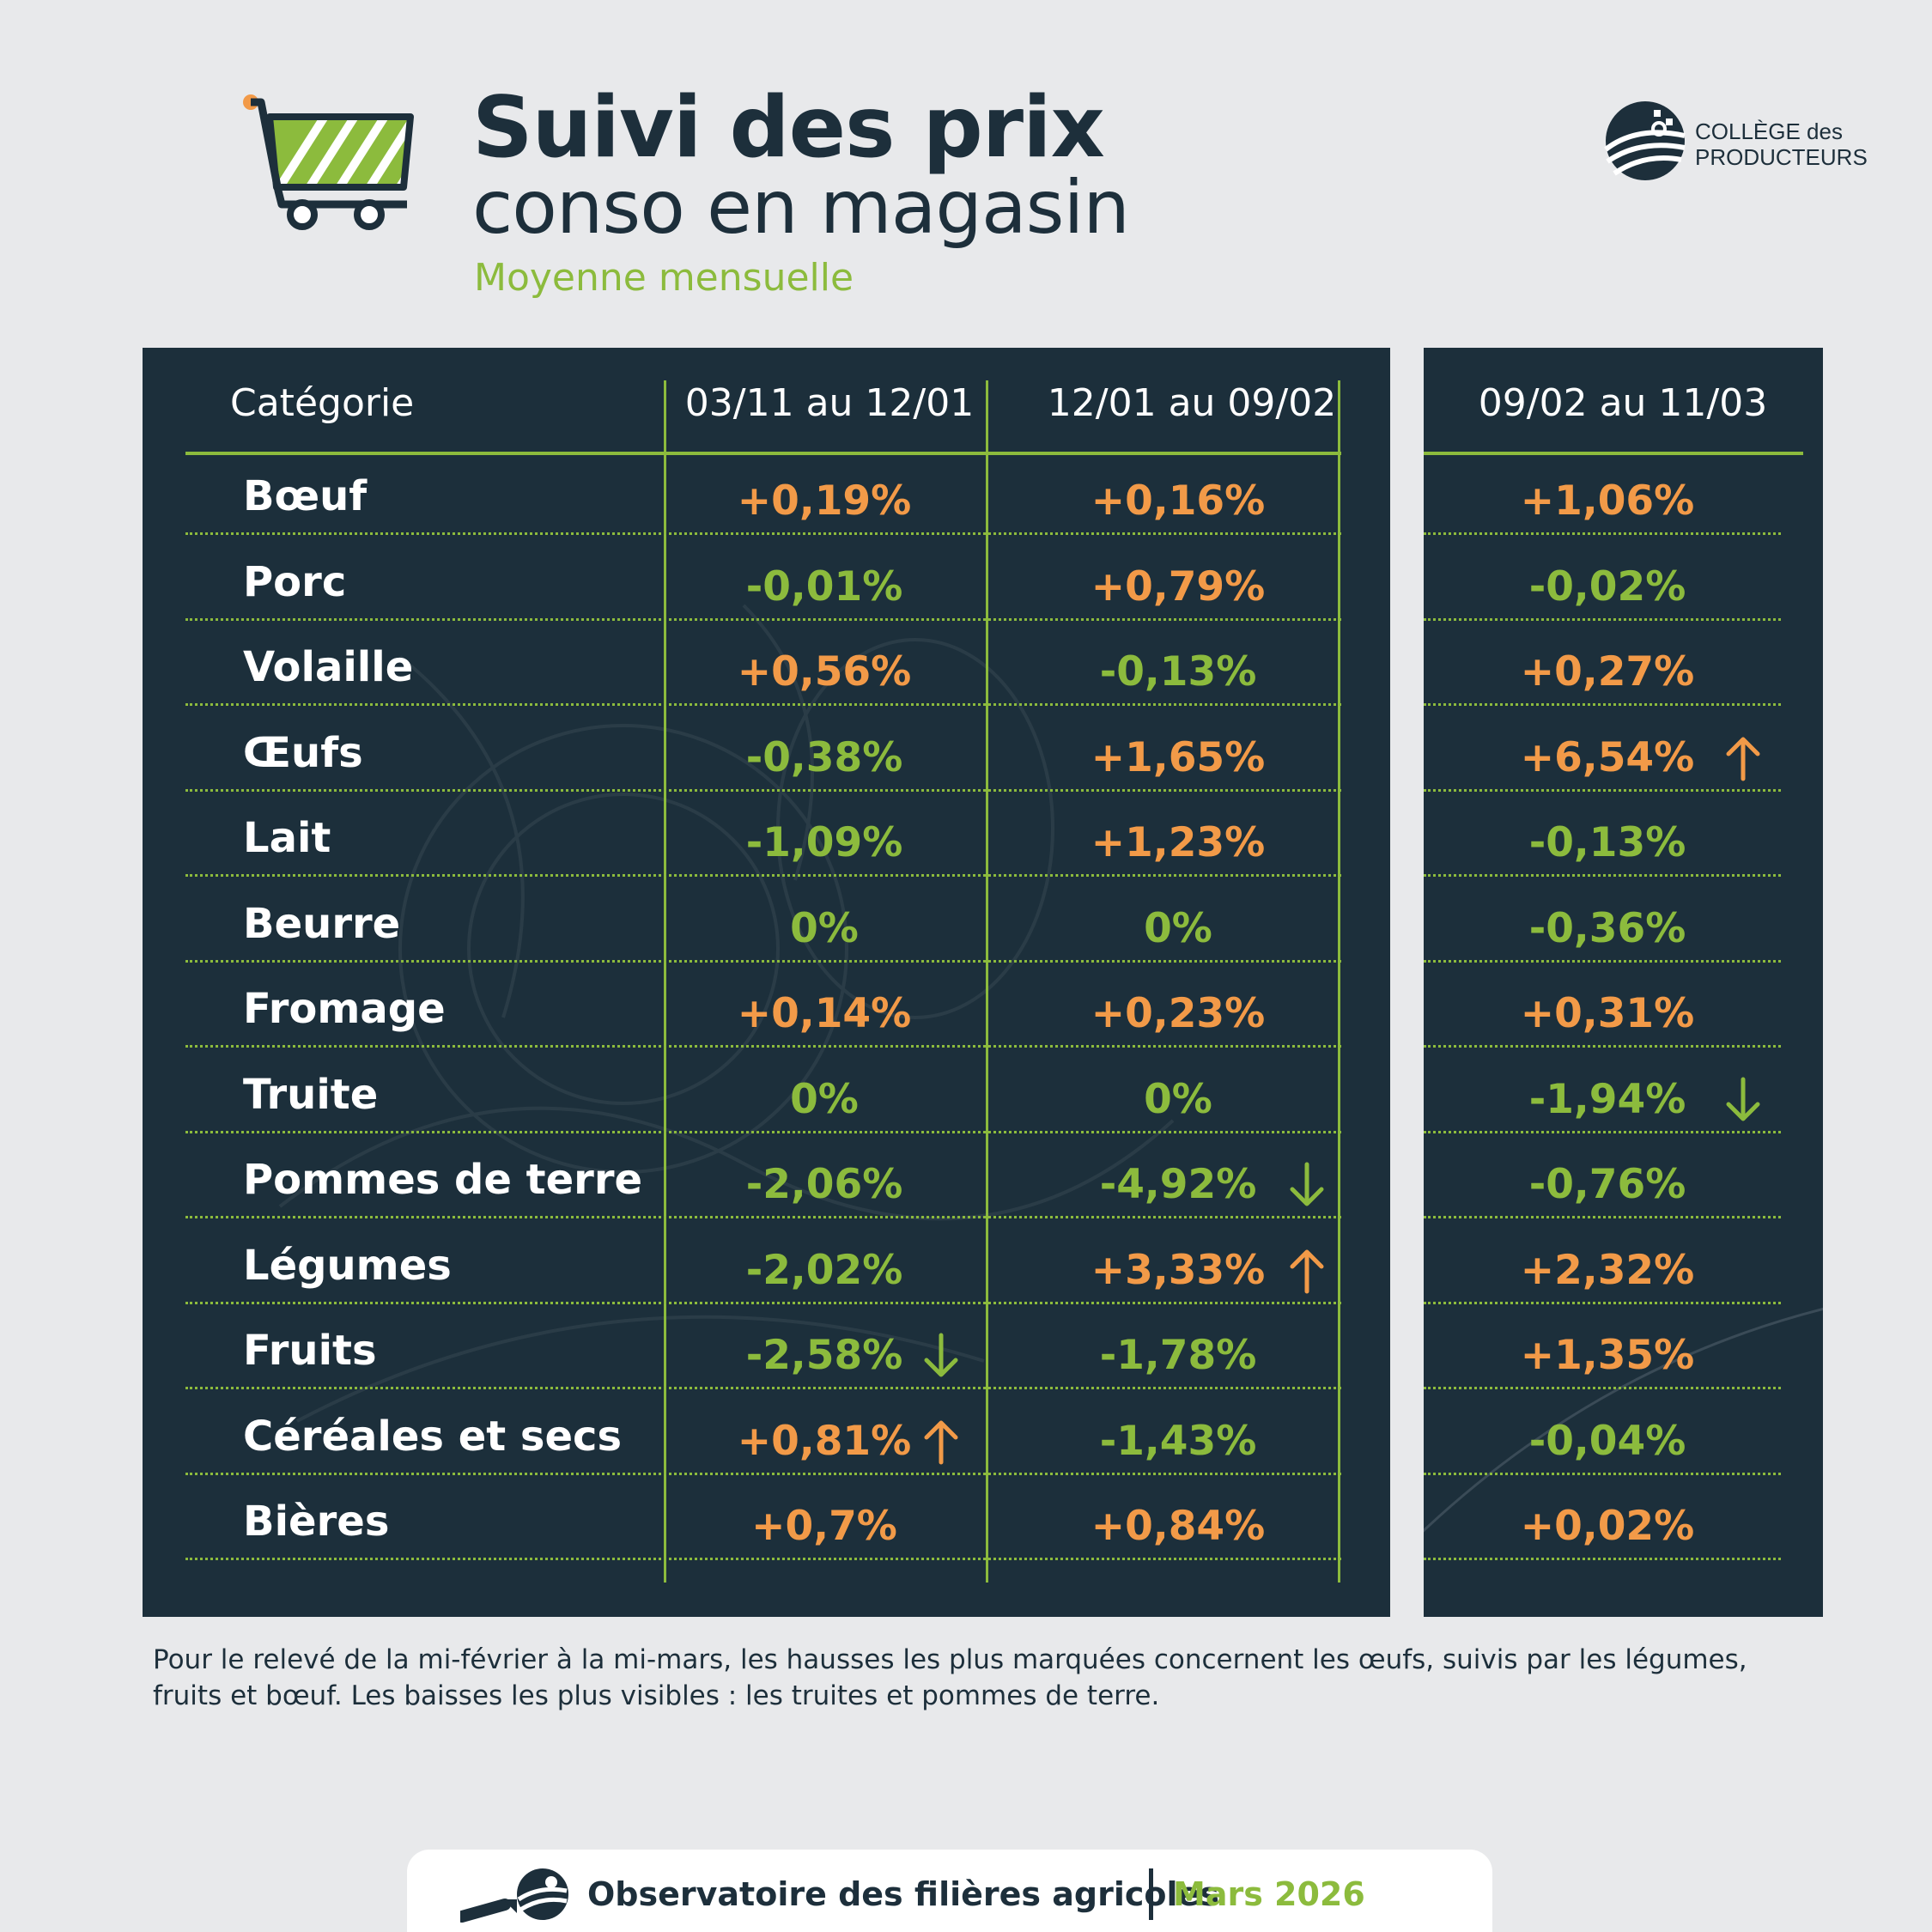  What do you see at coordinates (824, 587) in the screenshot?
I see `price-change-value: -0,01%` at bounding box center [824, 587].